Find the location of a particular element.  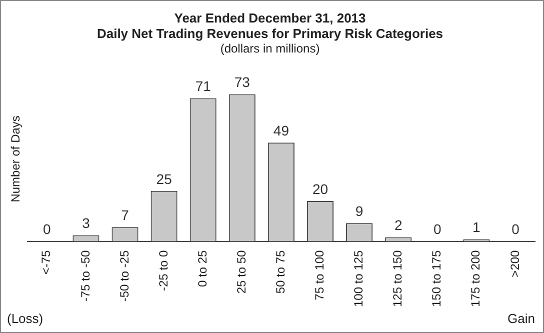

data-label: 49 is located at coordinates (281, 130).